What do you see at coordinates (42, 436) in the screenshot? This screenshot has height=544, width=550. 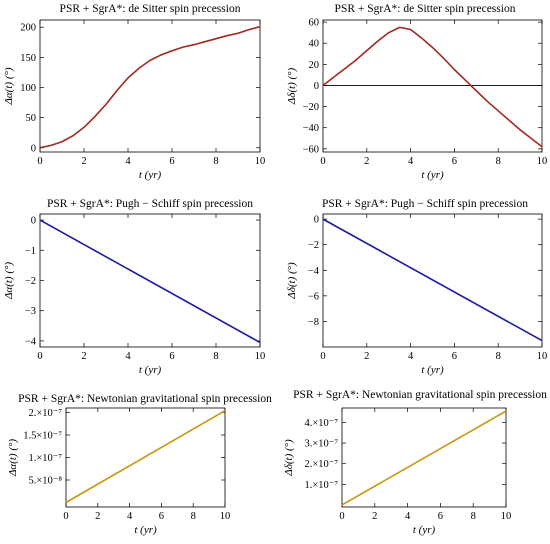 I see `y-tick-label: 1.5×10⁻⁷` at bounding box center [42, 436].